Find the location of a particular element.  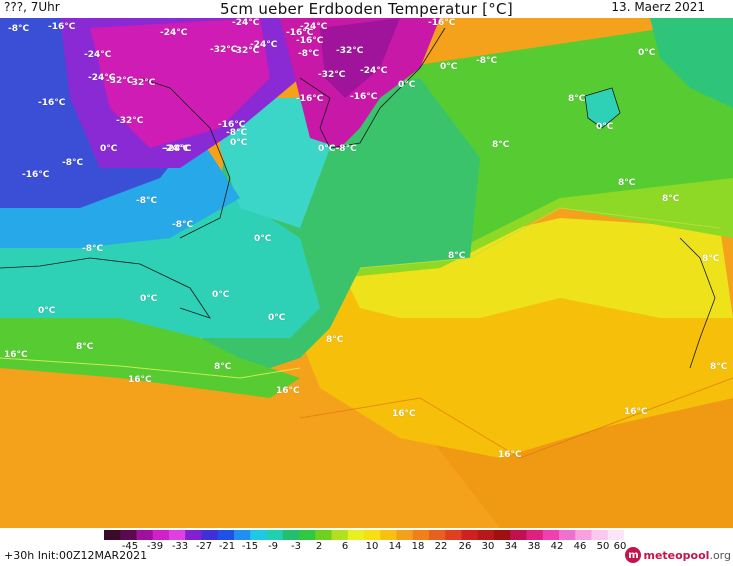

colorbar-tick-label: 38 is located at coordinates (534, 546).